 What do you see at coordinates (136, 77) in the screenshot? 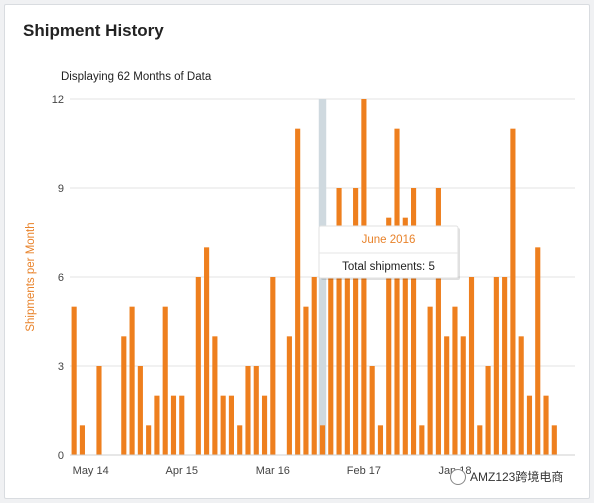
I see `chart-subtitle: Displaying 62 Months of Data` at bounding box center [136, 77].